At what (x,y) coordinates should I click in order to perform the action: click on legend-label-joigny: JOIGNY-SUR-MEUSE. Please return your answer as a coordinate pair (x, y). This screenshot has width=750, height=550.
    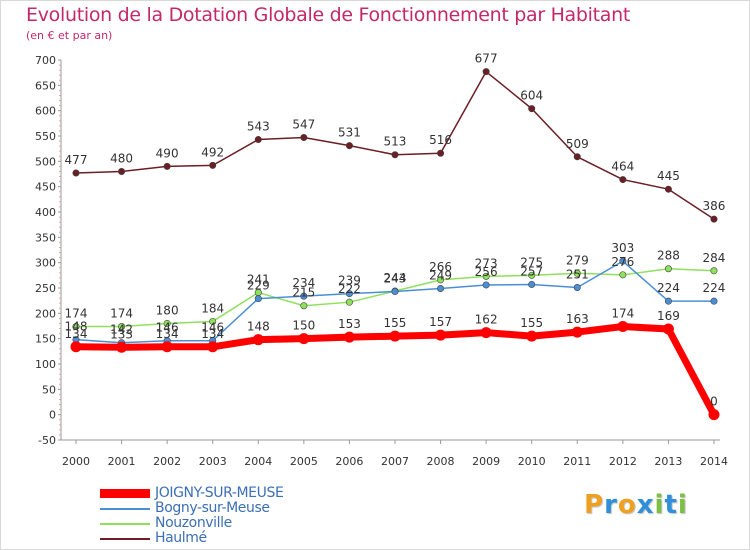
    Looking at the image, I should click on (219, 493).